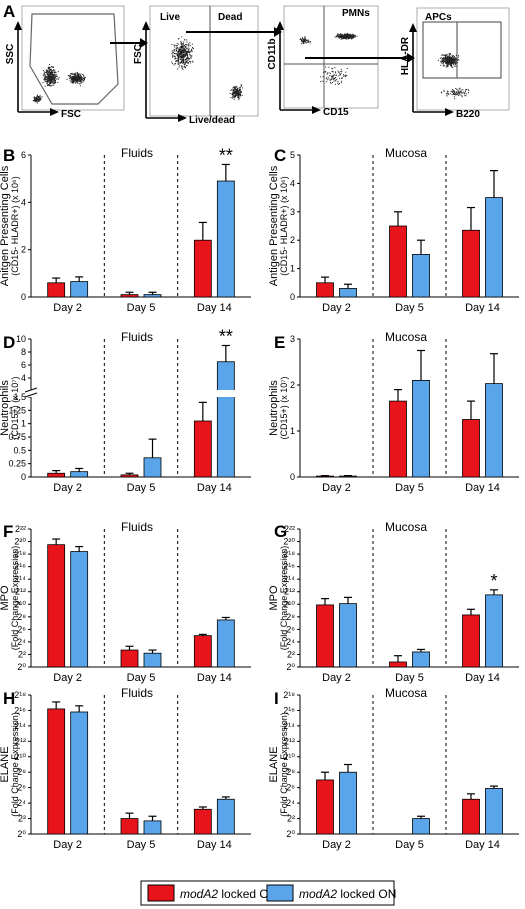 This screenshot has height=909, width=525. I want to click on y-tick-label: 2⁸, so click(290, 772).